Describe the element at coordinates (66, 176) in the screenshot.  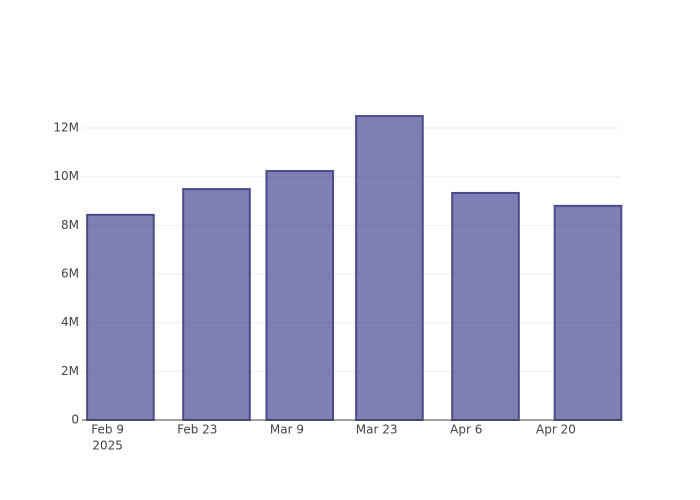
I see `y-tick-label: 10M` at that location.